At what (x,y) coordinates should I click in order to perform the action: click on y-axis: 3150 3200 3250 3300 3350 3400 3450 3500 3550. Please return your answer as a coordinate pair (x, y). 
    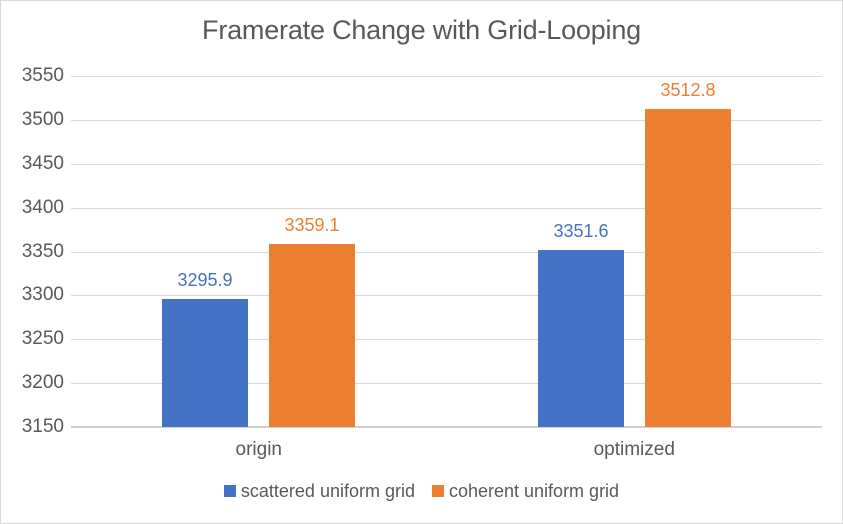
    Looking at the image, I should click on (32, 251).